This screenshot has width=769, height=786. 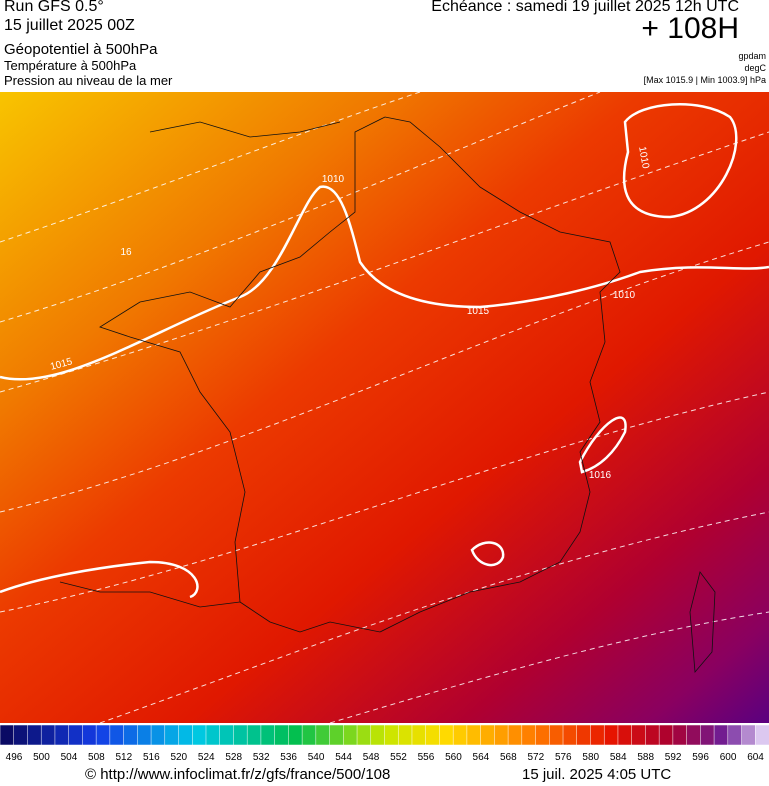 I want to click on colorbar-label: 532, so click(x=261, y=757).